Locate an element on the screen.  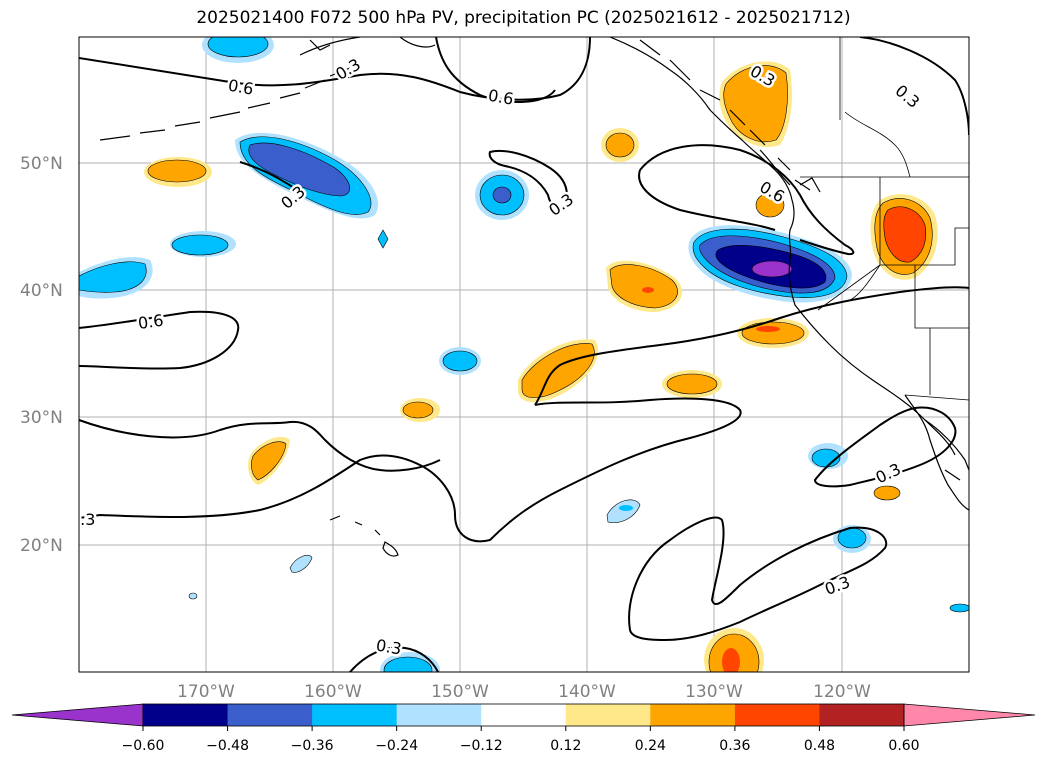
colorbar-tick-label: 0.36 is located at coordinates (734, 746).